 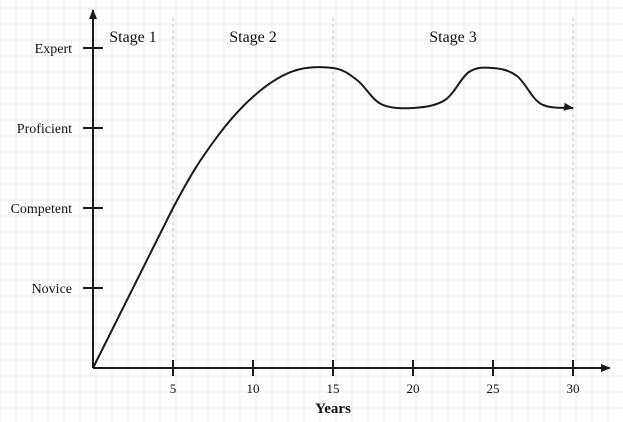 I want to click on level-label: Proficient, so click(x=44, y=129).